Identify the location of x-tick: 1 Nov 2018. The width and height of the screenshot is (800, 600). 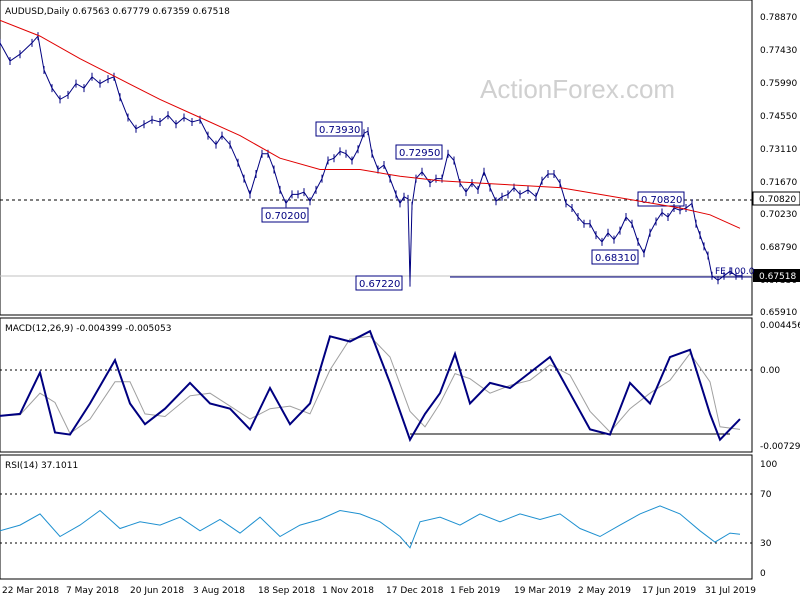
(348, 591).